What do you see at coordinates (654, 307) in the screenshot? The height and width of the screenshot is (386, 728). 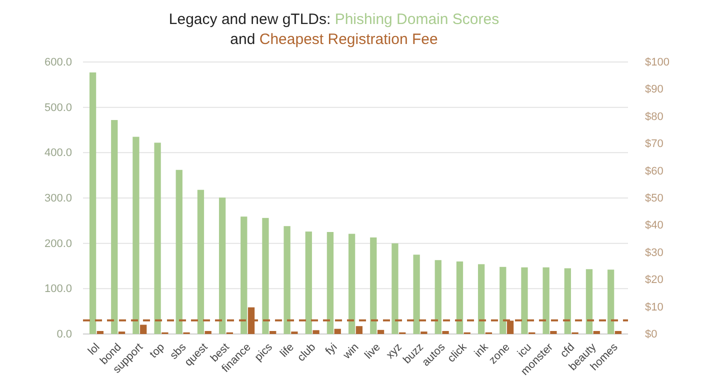 I see `y2-tick-label: $10` at bounding box center [654, 307].